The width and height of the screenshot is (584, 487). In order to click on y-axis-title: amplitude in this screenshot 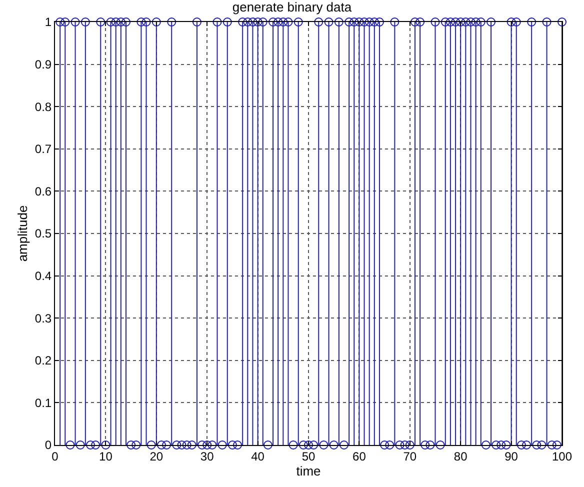, I will do `click(22, 233)`.